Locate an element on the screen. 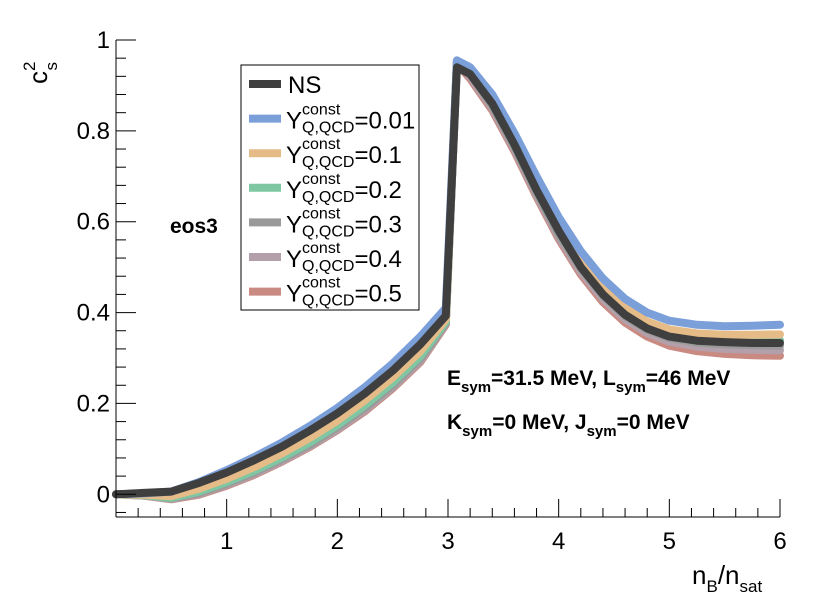 This screenshot has height=601, width=830. x-axis-title-slash: /n is located at coordinates (729, 575).